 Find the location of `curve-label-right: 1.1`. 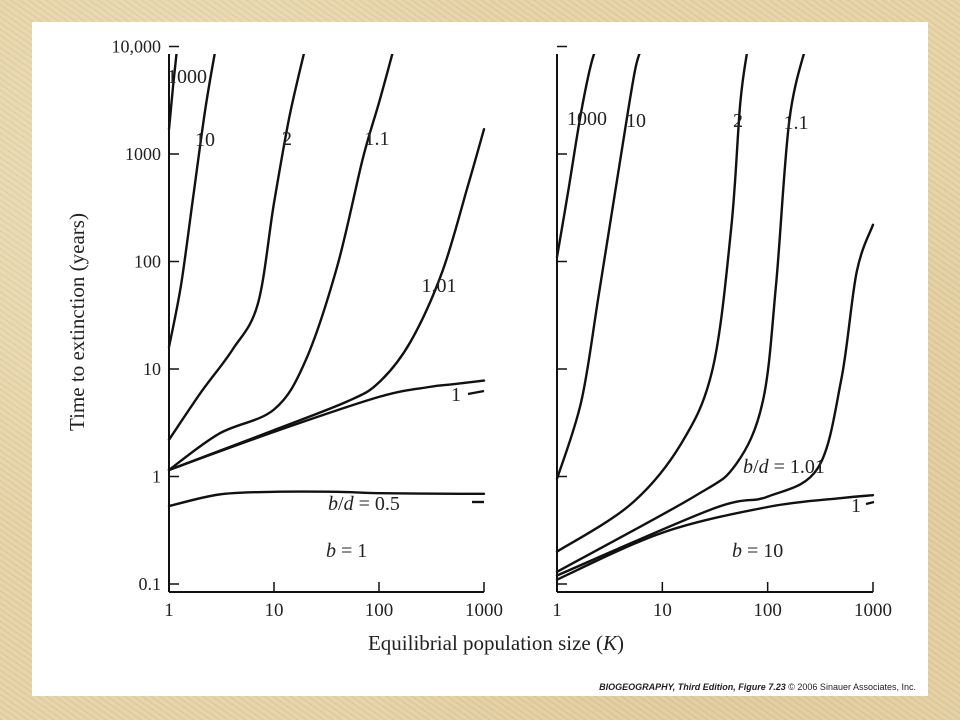

curve-label-right: 1.1 is located at coordinates (796, 123).